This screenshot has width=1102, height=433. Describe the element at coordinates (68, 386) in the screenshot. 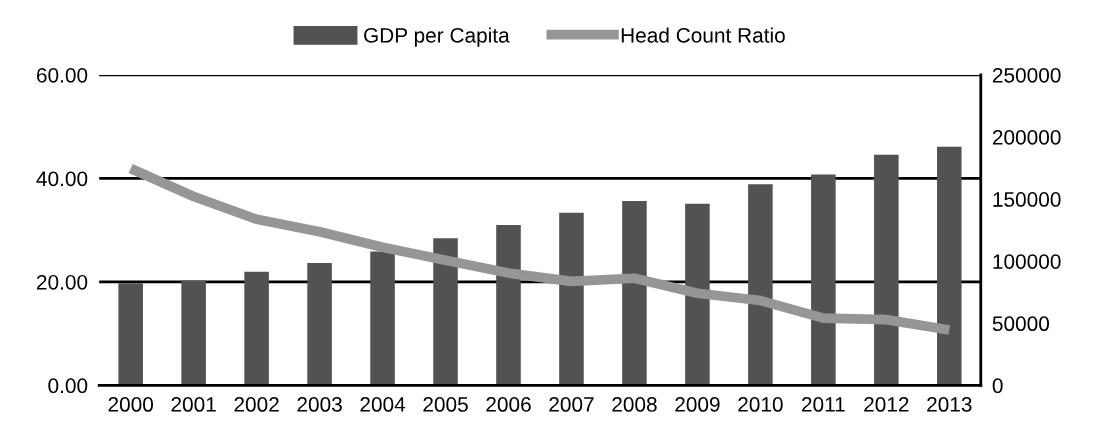

I see `y-tick-label: 0.00` at that location.